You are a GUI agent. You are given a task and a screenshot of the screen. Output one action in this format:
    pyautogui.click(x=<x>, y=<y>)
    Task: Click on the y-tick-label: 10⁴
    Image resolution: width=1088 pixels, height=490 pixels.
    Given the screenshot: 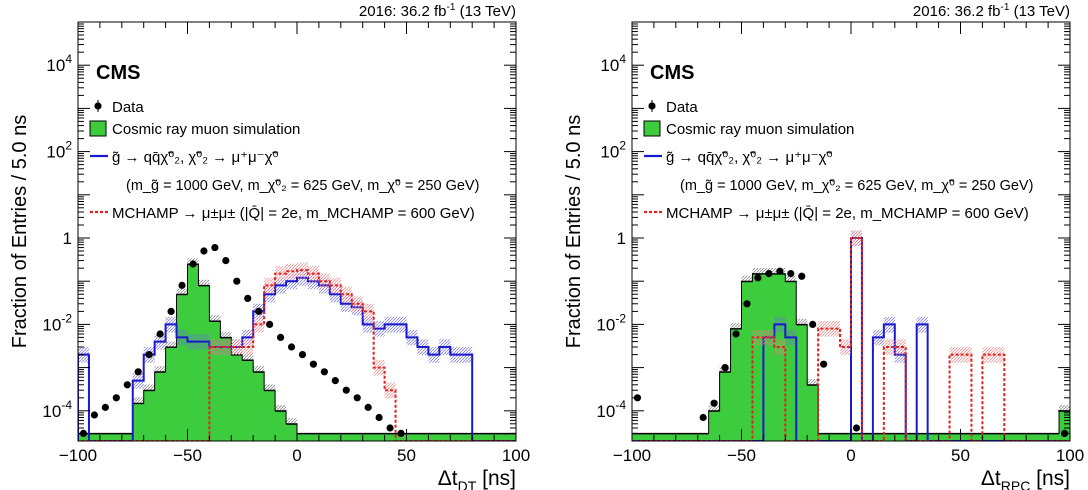 What is the action you would take?
    pyautogui.click(x=613, y=63)
    